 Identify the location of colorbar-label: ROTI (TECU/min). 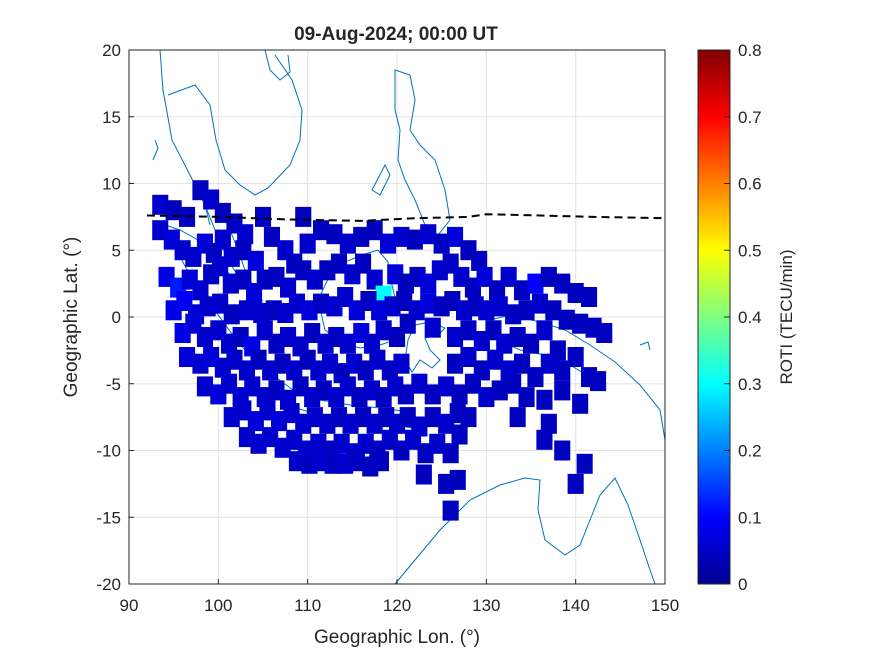
(786, 316).